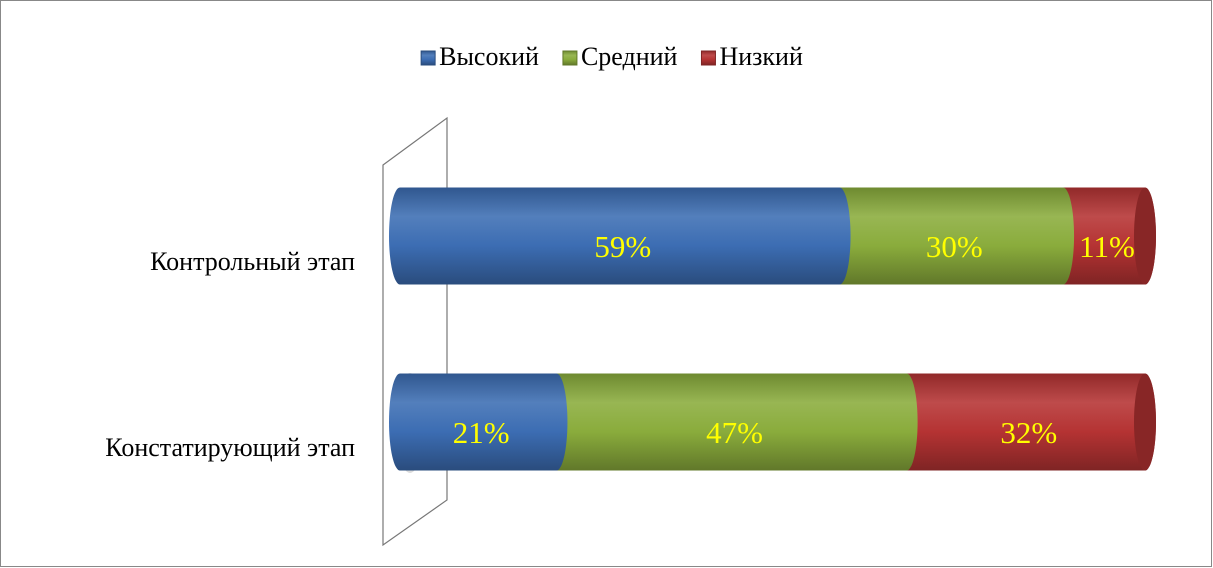  I want to click on value-label: 21%, so click(481, 432).